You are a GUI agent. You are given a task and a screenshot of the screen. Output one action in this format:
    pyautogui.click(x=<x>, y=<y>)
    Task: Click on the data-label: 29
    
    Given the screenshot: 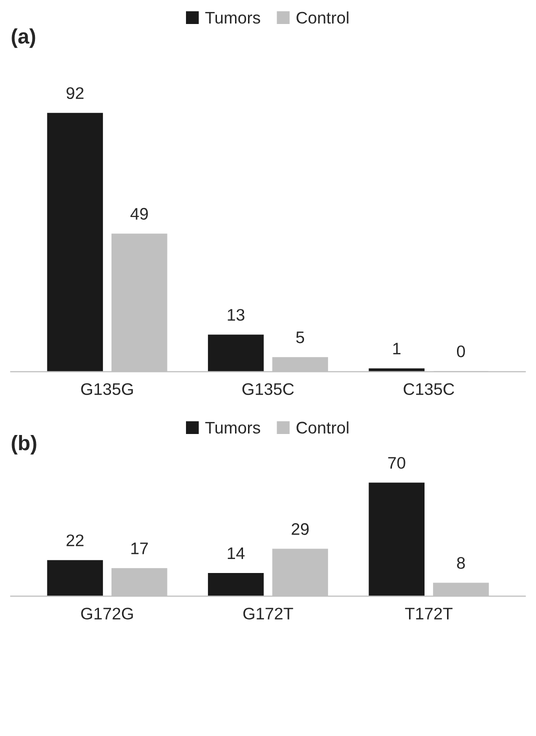 What is the action you would take?
    pyautogui.click(x=300, y=529)
    